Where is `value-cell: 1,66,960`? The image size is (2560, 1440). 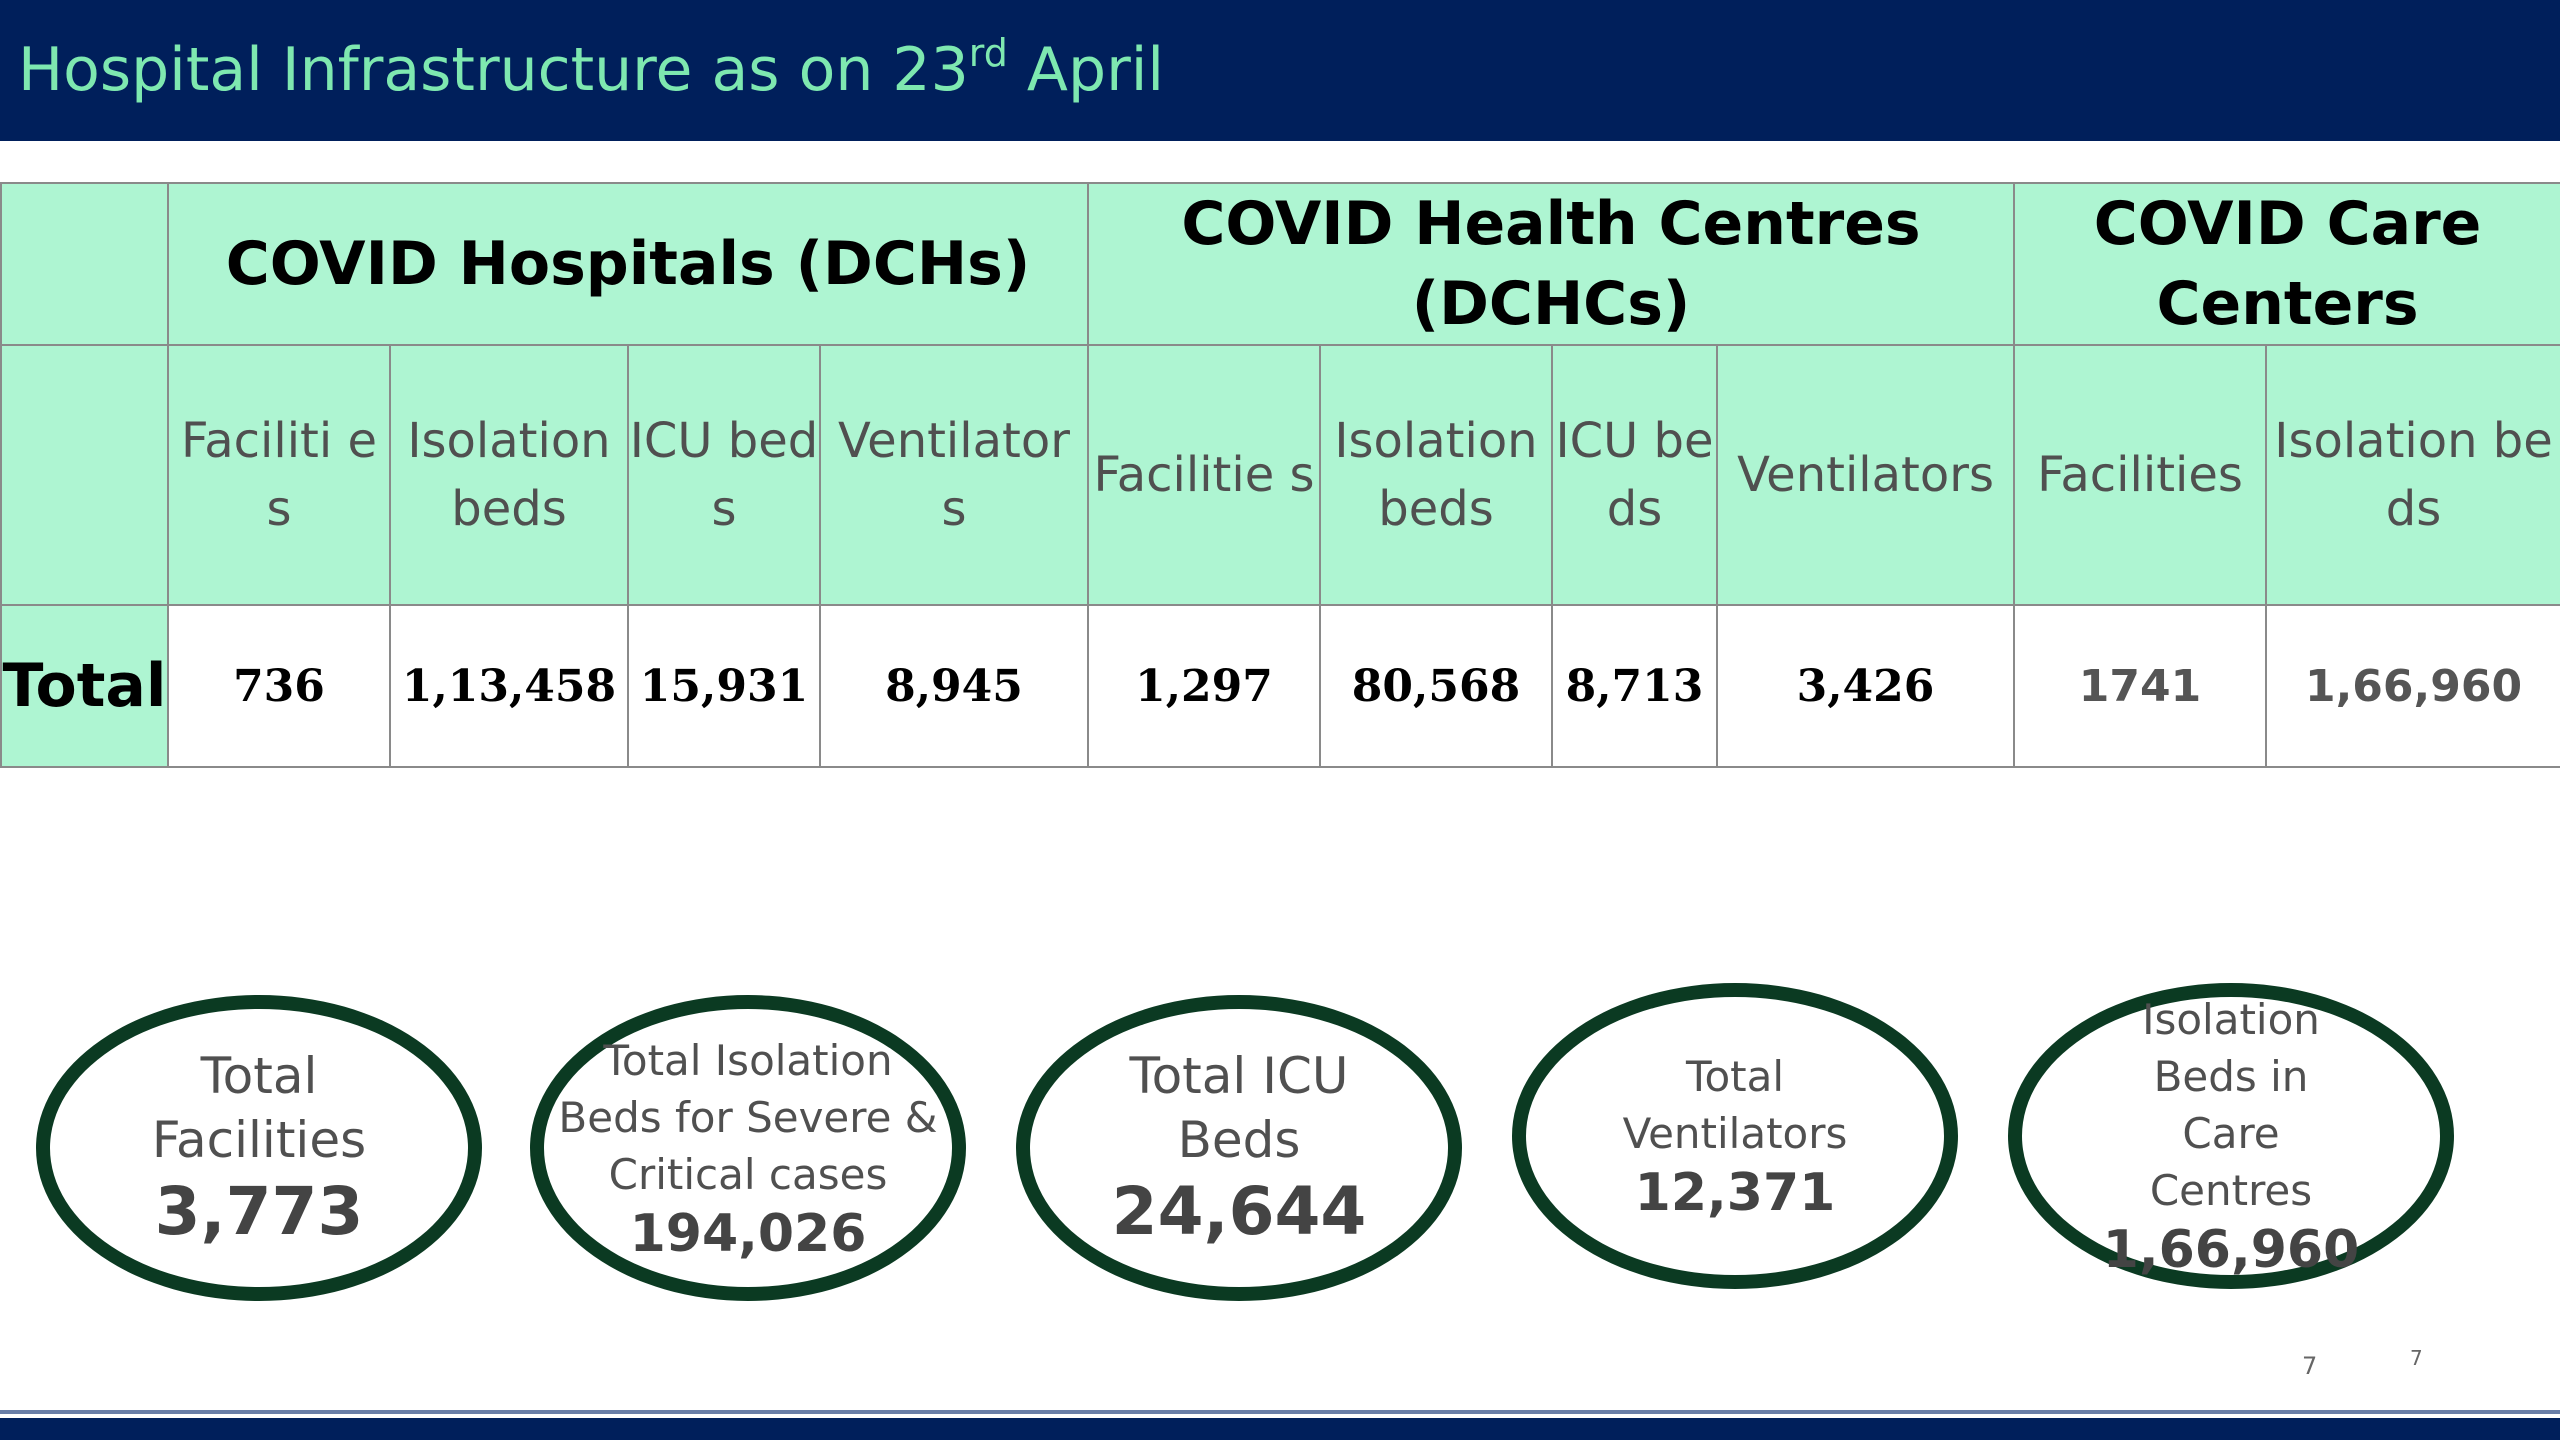 value-cell: 1,66,960 is located at coordinates (2412, 686).